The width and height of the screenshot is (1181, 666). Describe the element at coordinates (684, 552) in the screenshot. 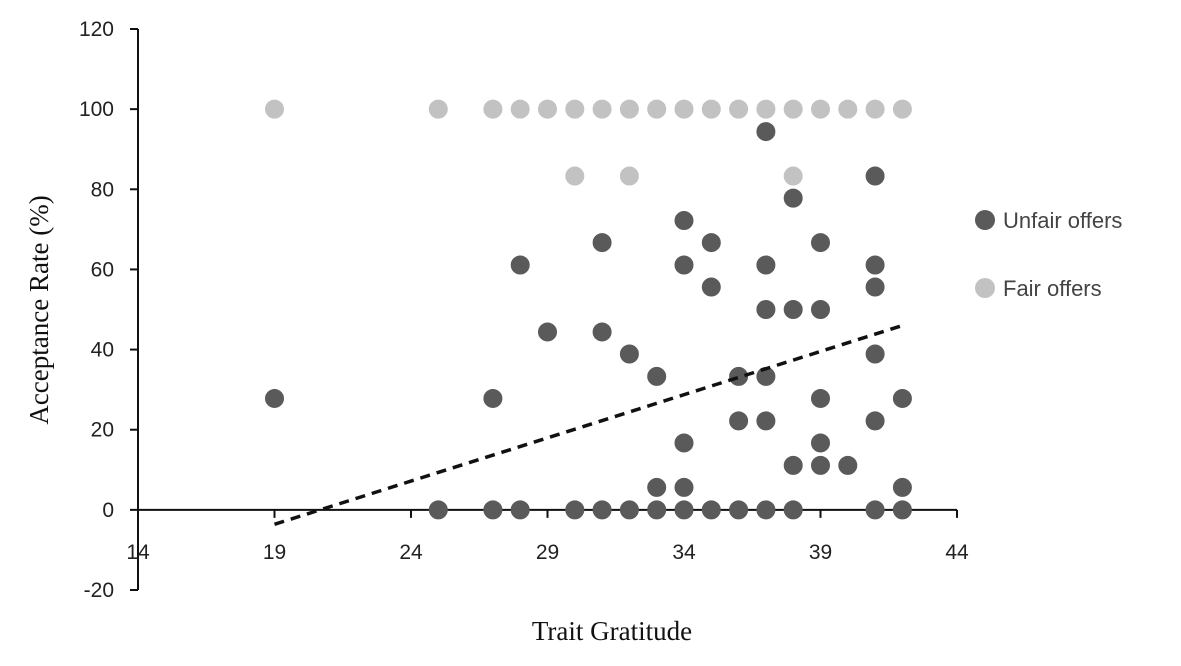

I see `x-tick-label: 34` at that location.